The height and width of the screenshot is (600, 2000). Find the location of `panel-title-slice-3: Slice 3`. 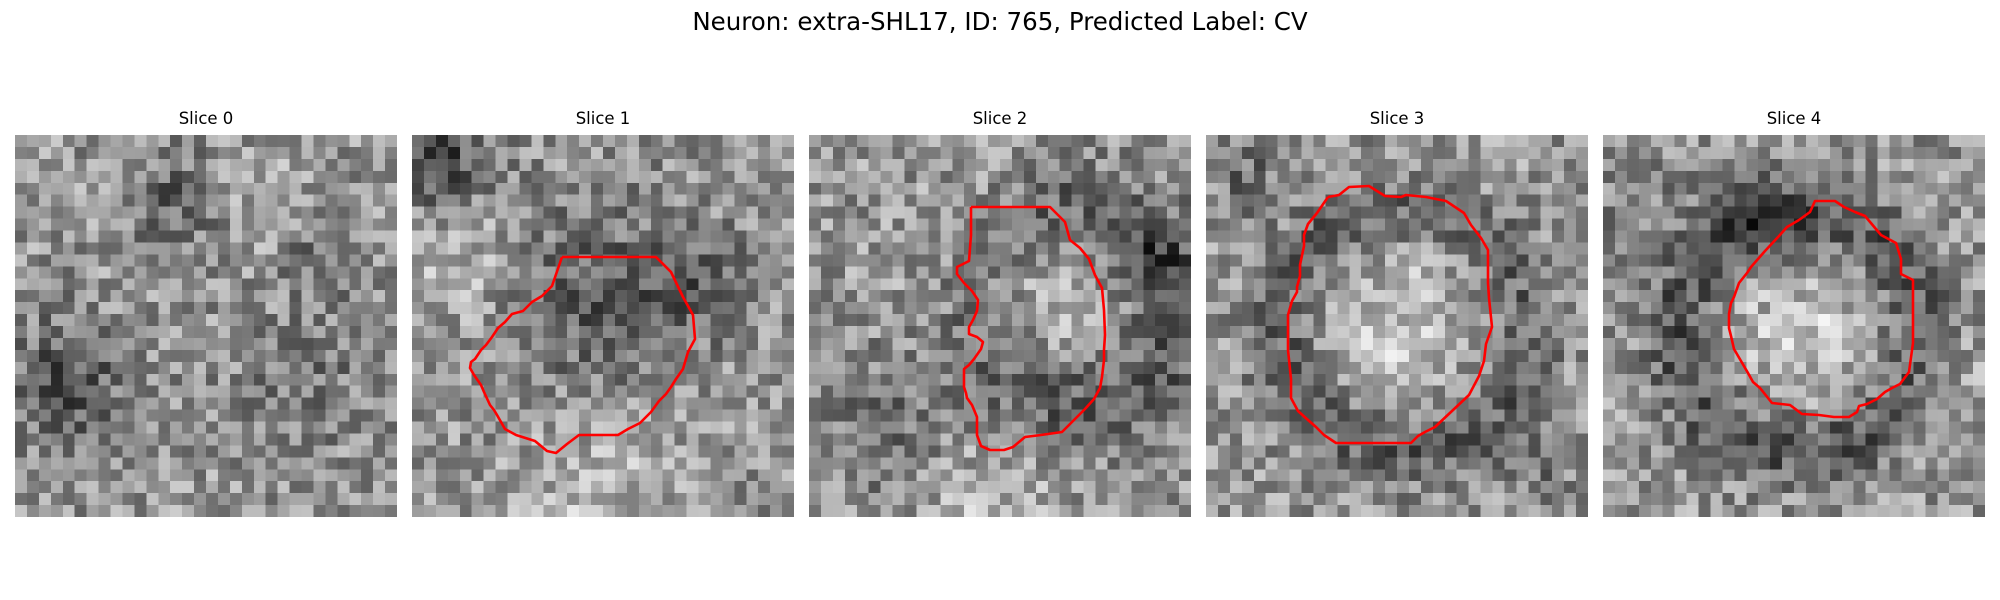

panel-title-slice-3: Slice 3 is located at coordinates (1397, 118).